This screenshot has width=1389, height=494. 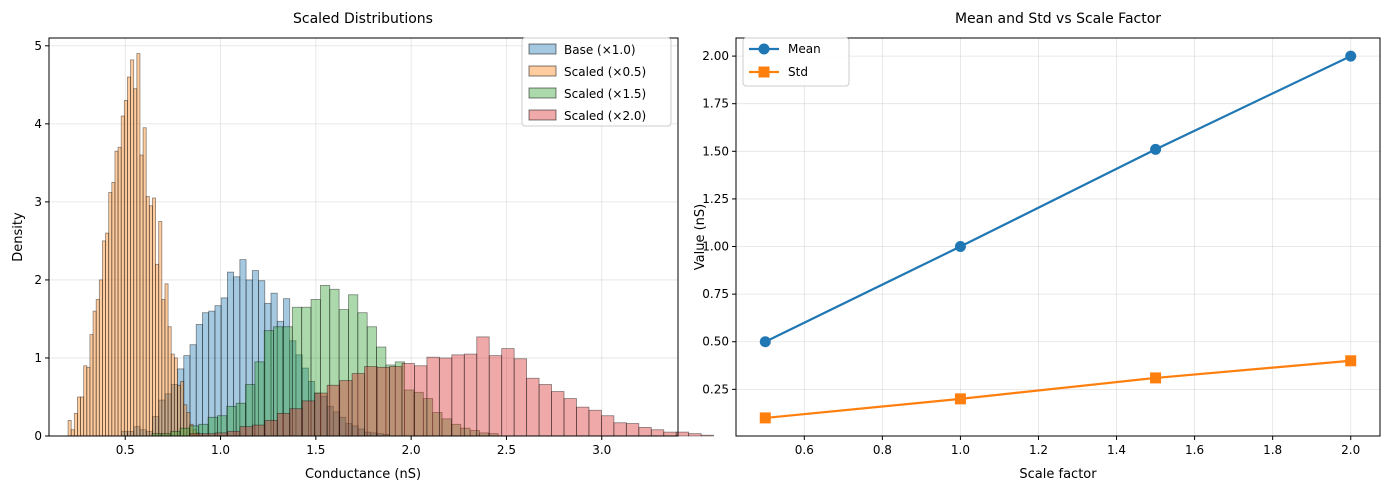 What do you see at coordinates (363, 19) in the screenshot?
I see `left-chart-title: Scaled Distributions` at bounding box center [363, 19].